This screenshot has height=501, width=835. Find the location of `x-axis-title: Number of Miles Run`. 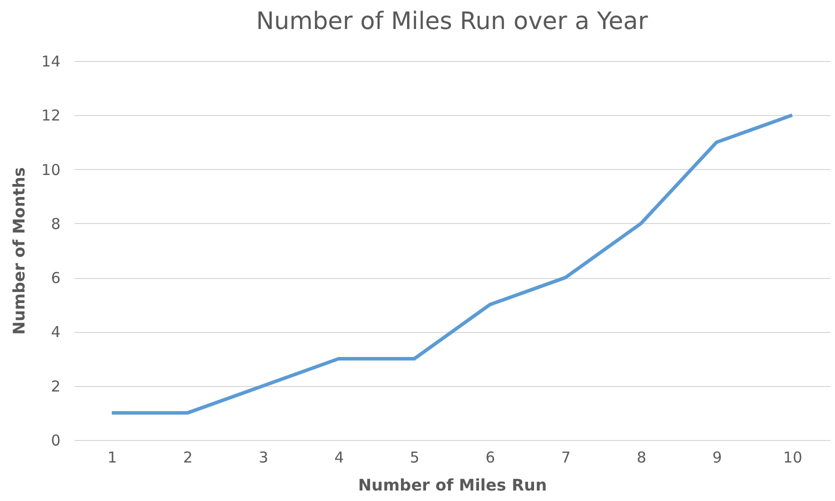

x-axis-title: Number of Miles Run is located at coordinates (452, 485).